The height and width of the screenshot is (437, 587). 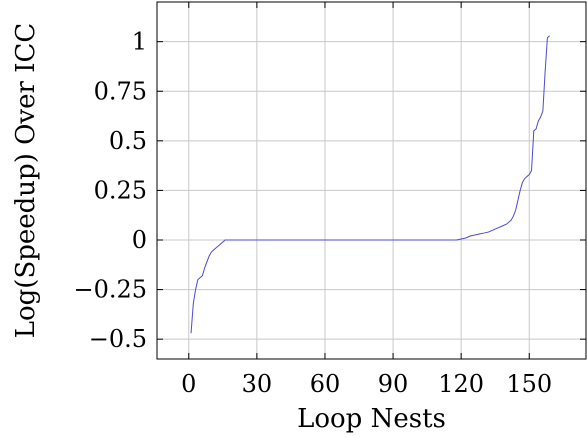 I want to click on y-tick-label: −0.5, so click(x=118, y=339).